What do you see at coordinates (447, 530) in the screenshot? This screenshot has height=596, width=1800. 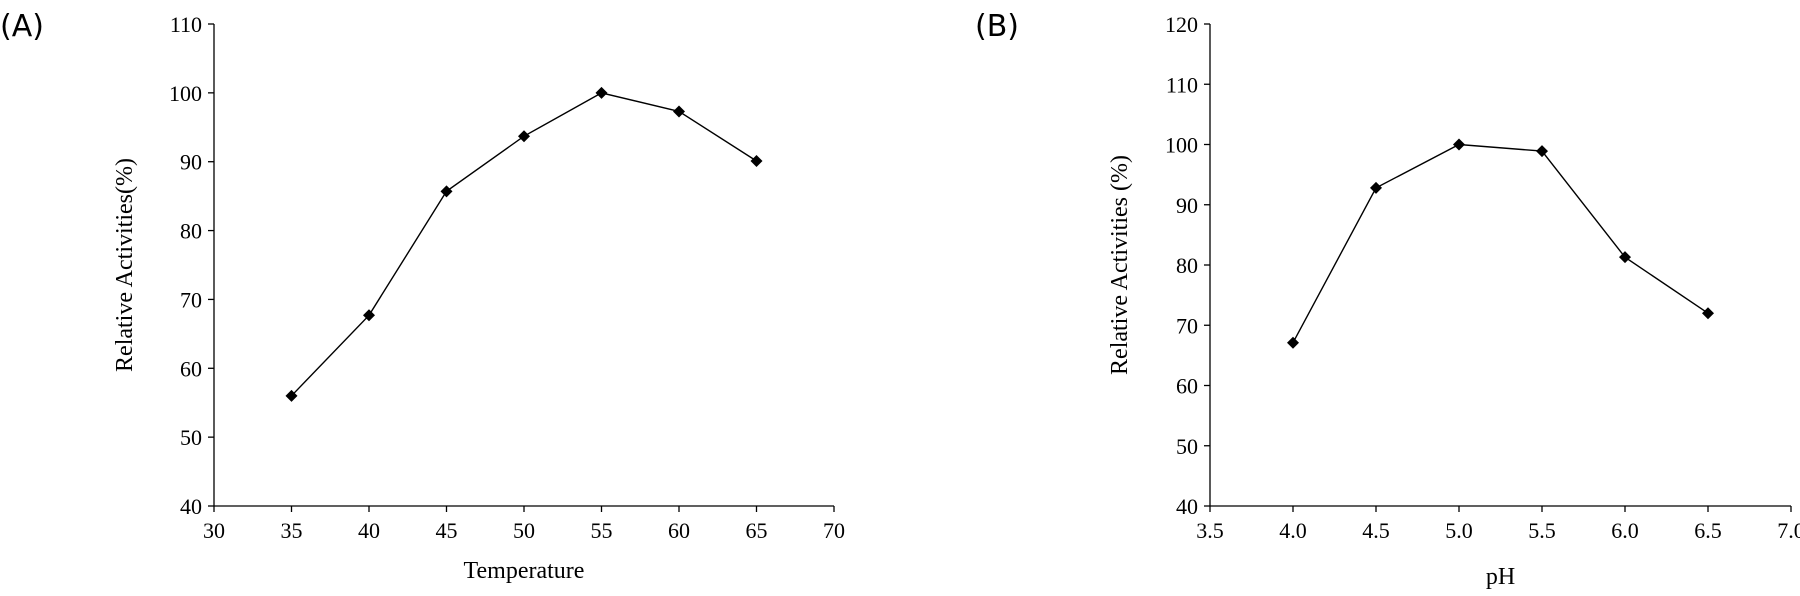 I see `x-tick-label: 45` at bounding box center [447, 530].